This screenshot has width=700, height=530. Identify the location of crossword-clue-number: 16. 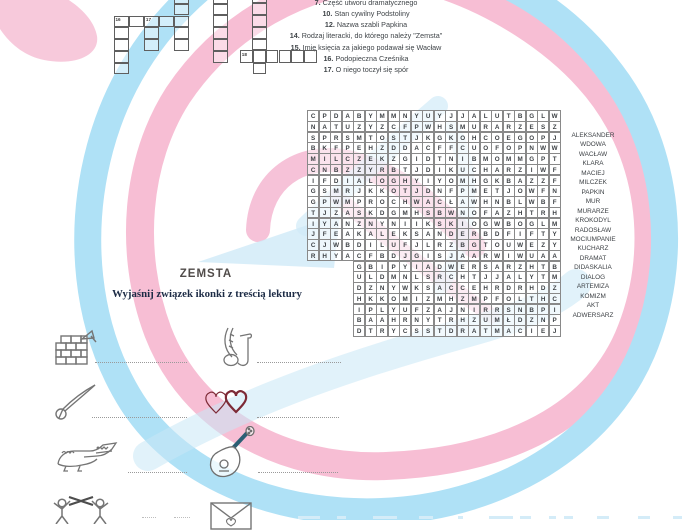
(118, 19).